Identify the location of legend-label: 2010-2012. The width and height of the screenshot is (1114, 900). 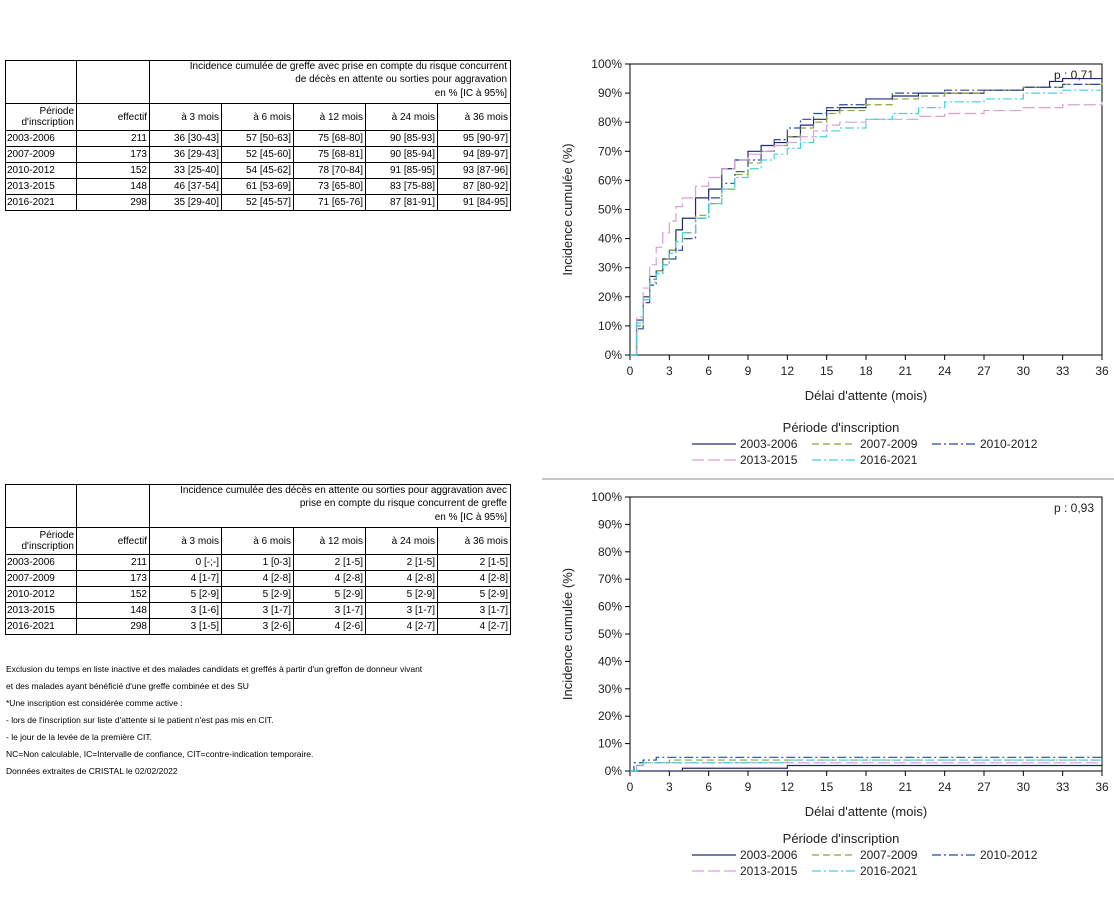
(1009, 855).